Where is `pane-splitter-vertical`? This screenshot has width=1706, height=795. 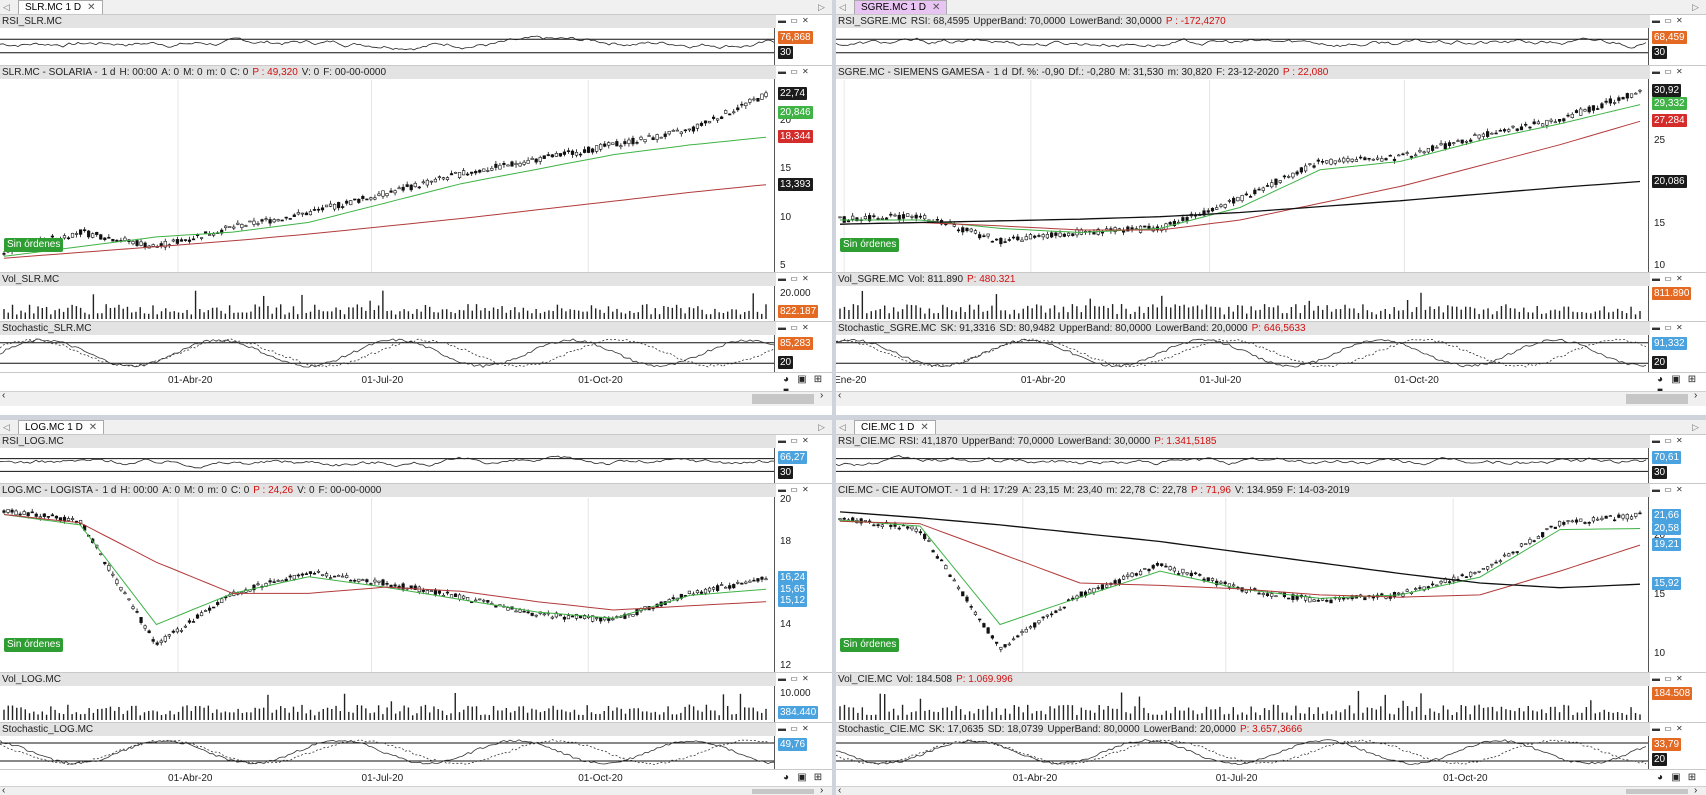
pane-splitter-vertical is located at coordinates (834, 397).